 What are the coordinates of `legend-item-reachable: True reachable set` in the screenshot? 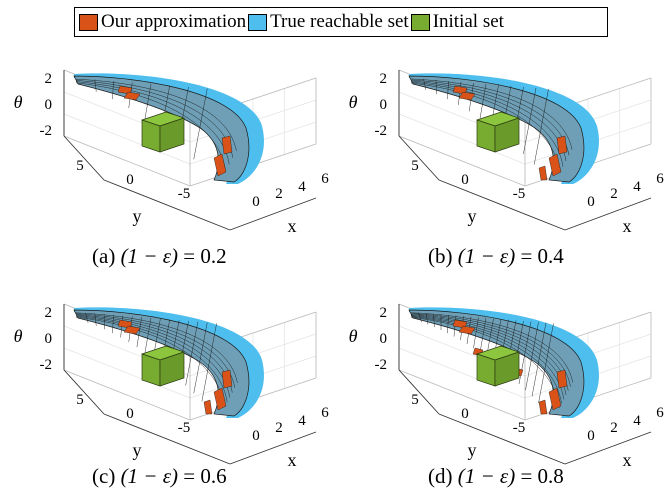 It's located at (328, 22).